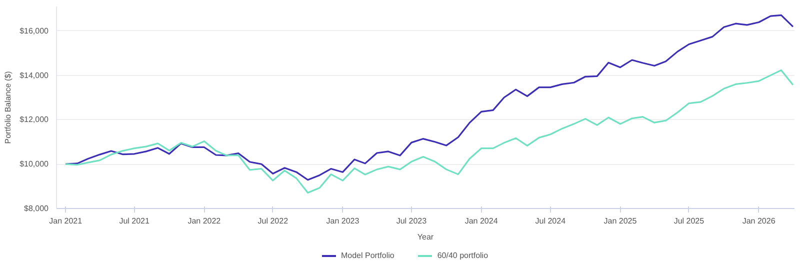 The width and height of the screenshot is (800, 270). I want to click on x-tick-label: Jul 2021, so click(134, 221).